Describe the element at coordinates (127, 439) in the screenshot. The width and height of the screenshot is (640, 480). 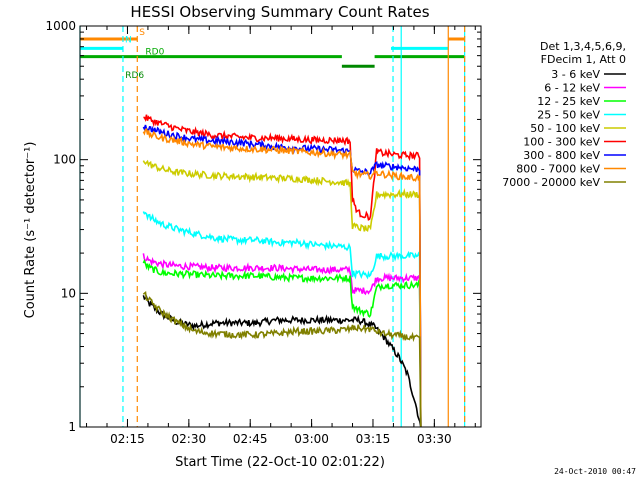
I see `x-tick-label: 02:15` at that location.